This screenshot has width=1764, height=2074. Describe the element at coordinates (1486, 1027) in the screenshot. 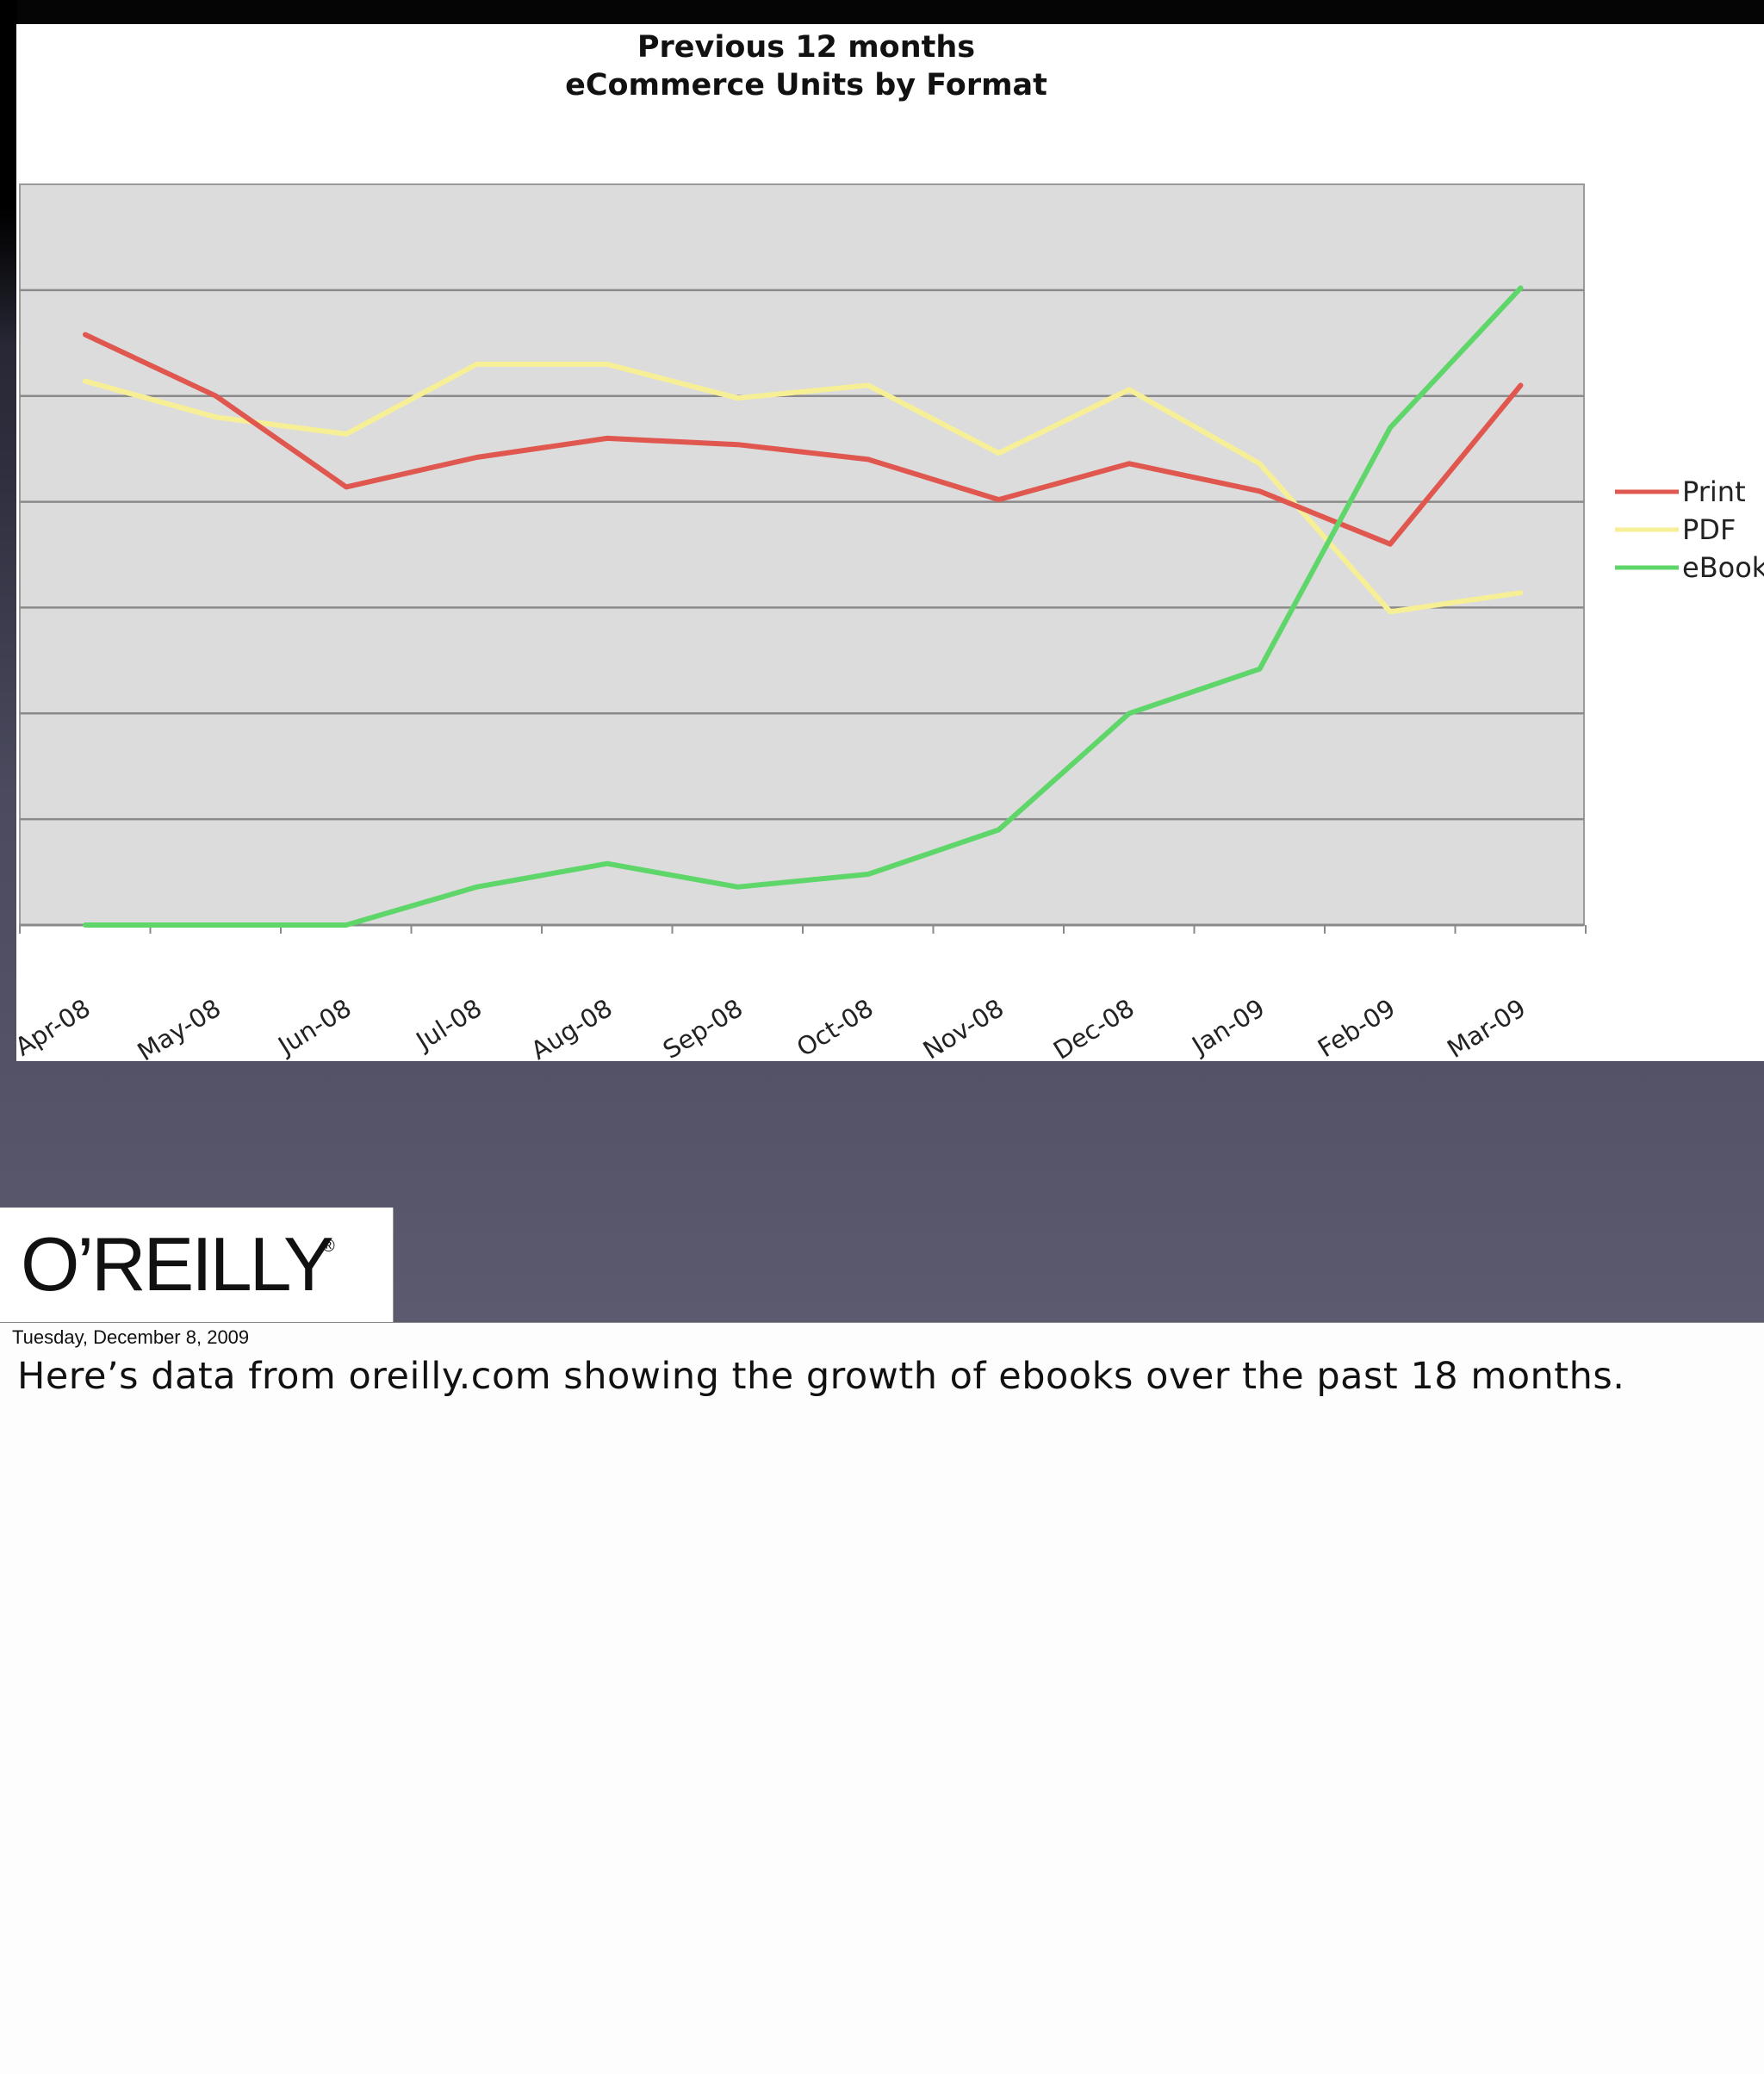

I see `x-tick-label: Mar-09` at that location.